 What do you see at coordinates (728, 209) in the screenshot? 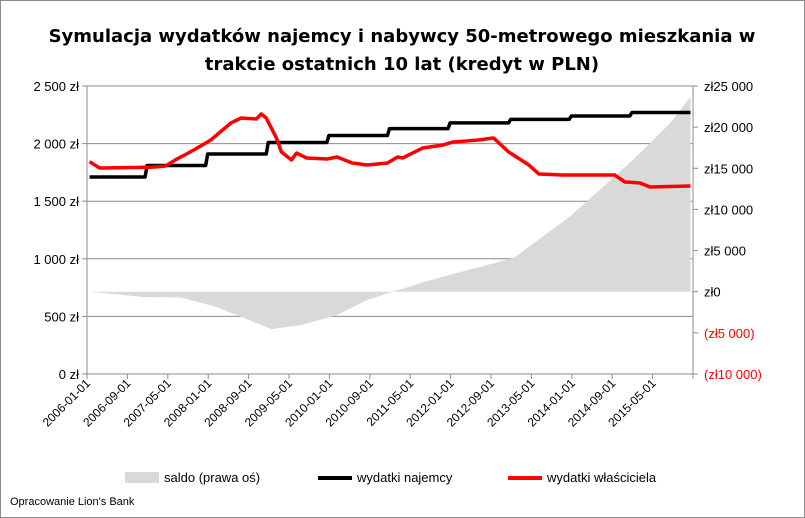
I see `y-right-tick-label: zł10 000` at bounding box center [728, 209].